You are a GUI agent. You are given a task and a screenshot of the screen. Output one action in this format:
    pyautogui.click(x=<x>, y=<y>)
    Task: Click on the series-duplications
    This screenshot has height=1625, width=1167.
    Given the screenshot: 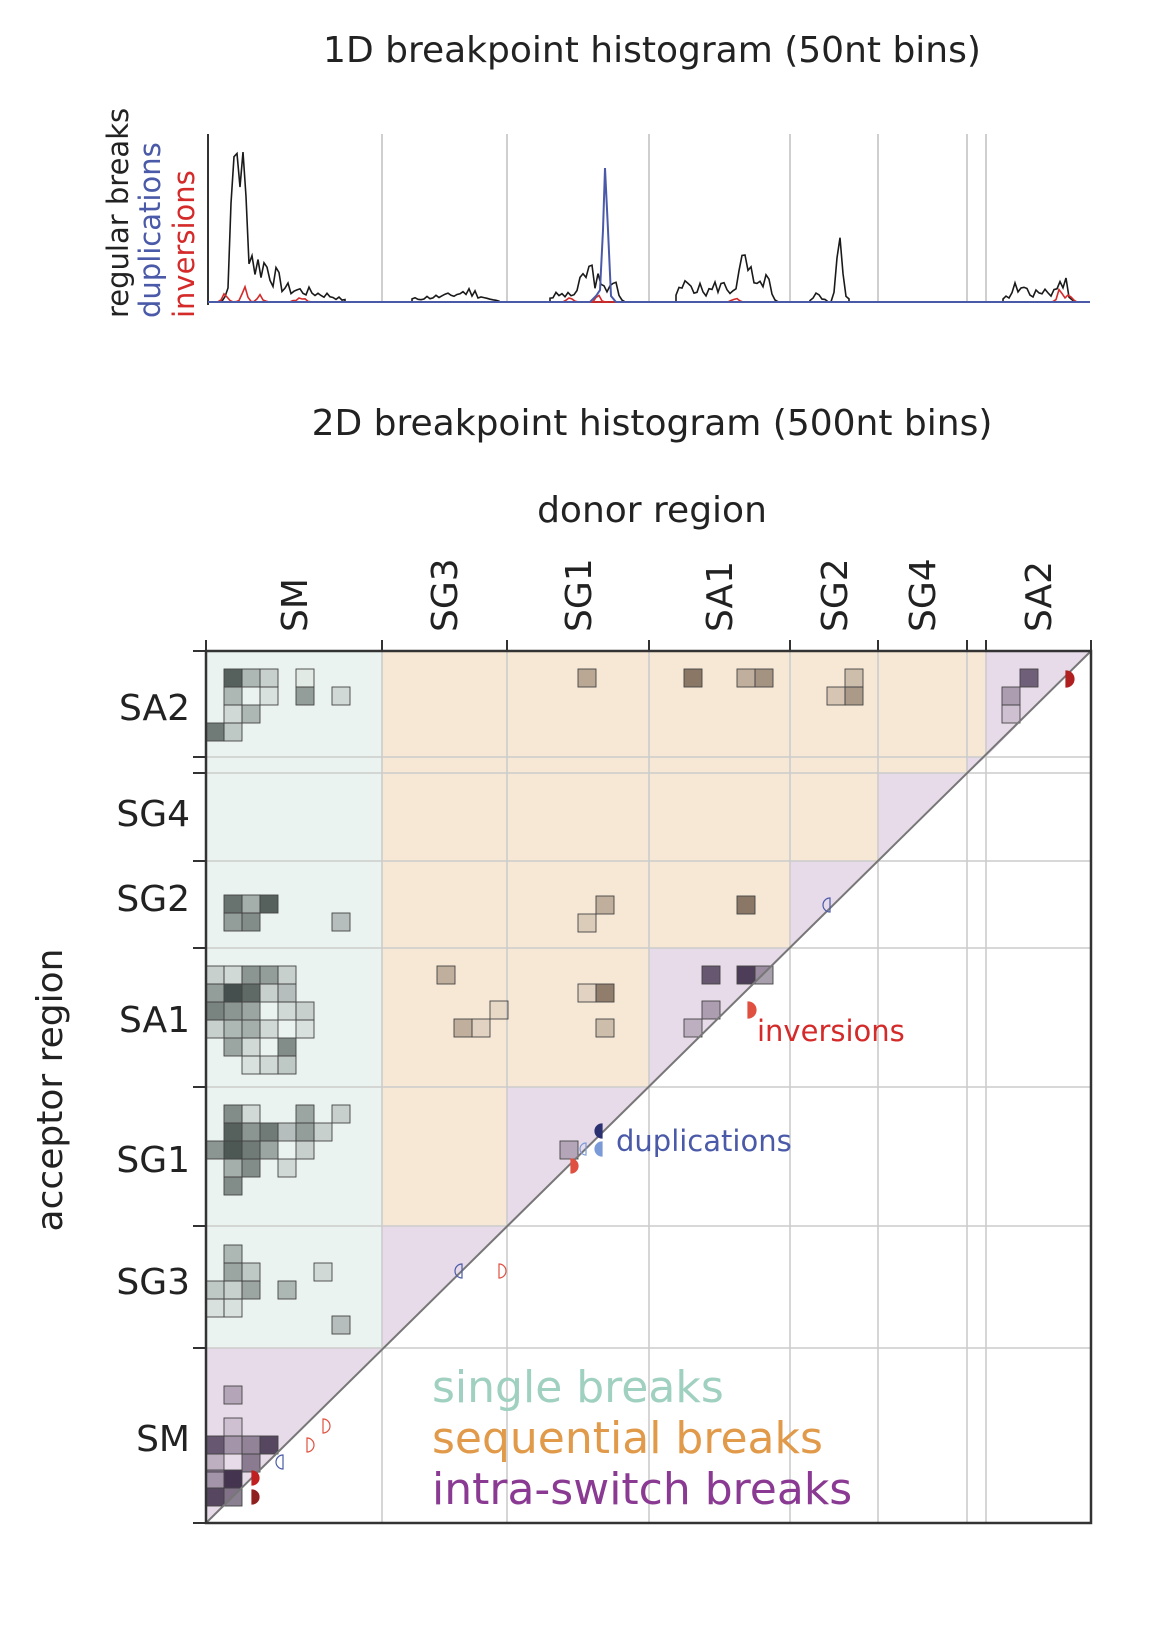 What is the action you would take?
    pyautogui.click(x=649, y=235)
    